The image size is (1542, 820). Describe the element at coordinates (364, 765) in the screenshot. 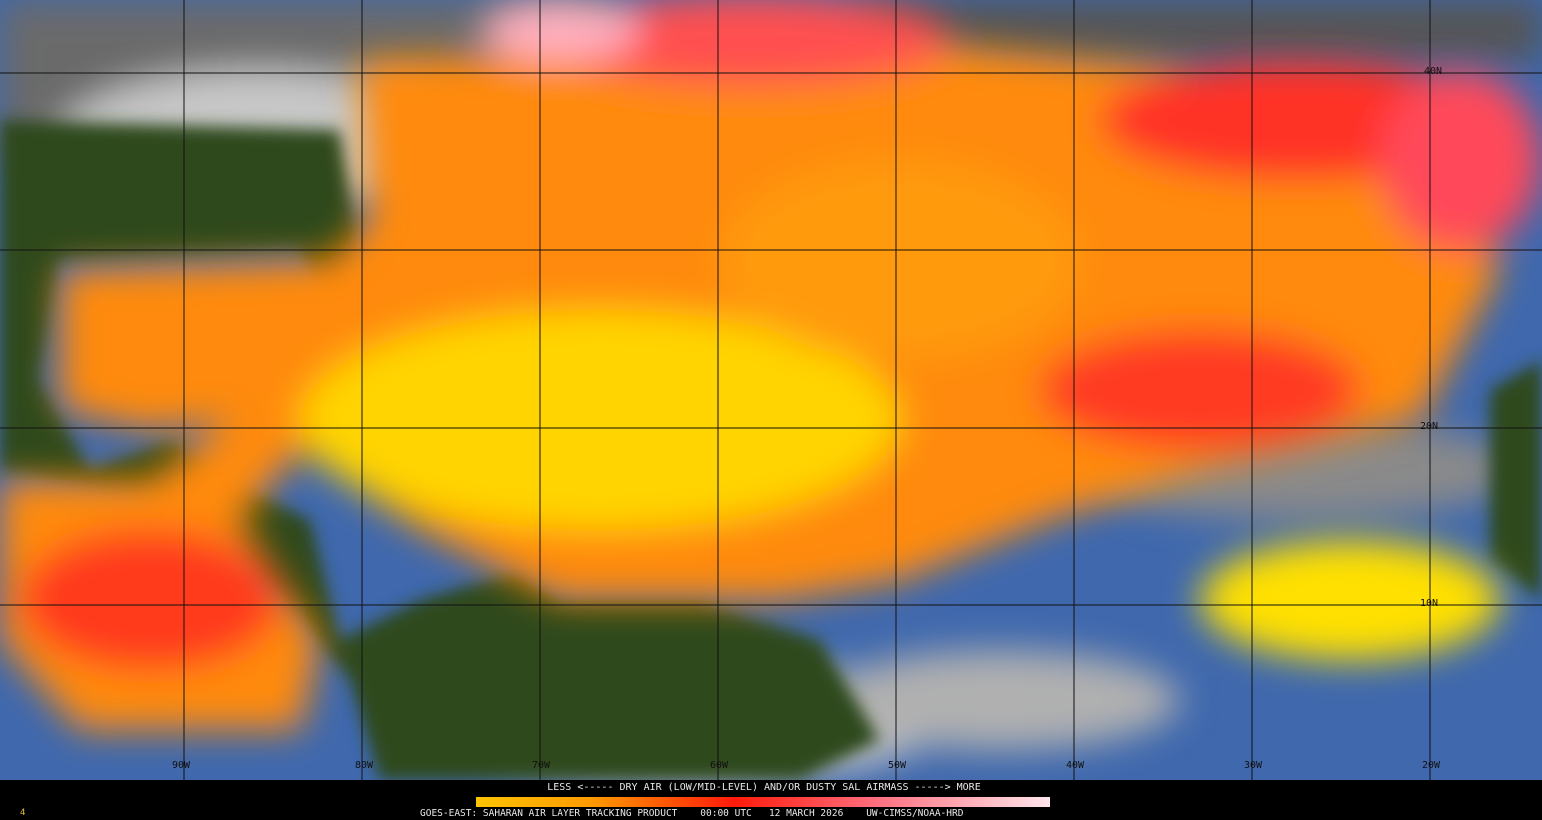

I see `lon-label: 80W` at that location.